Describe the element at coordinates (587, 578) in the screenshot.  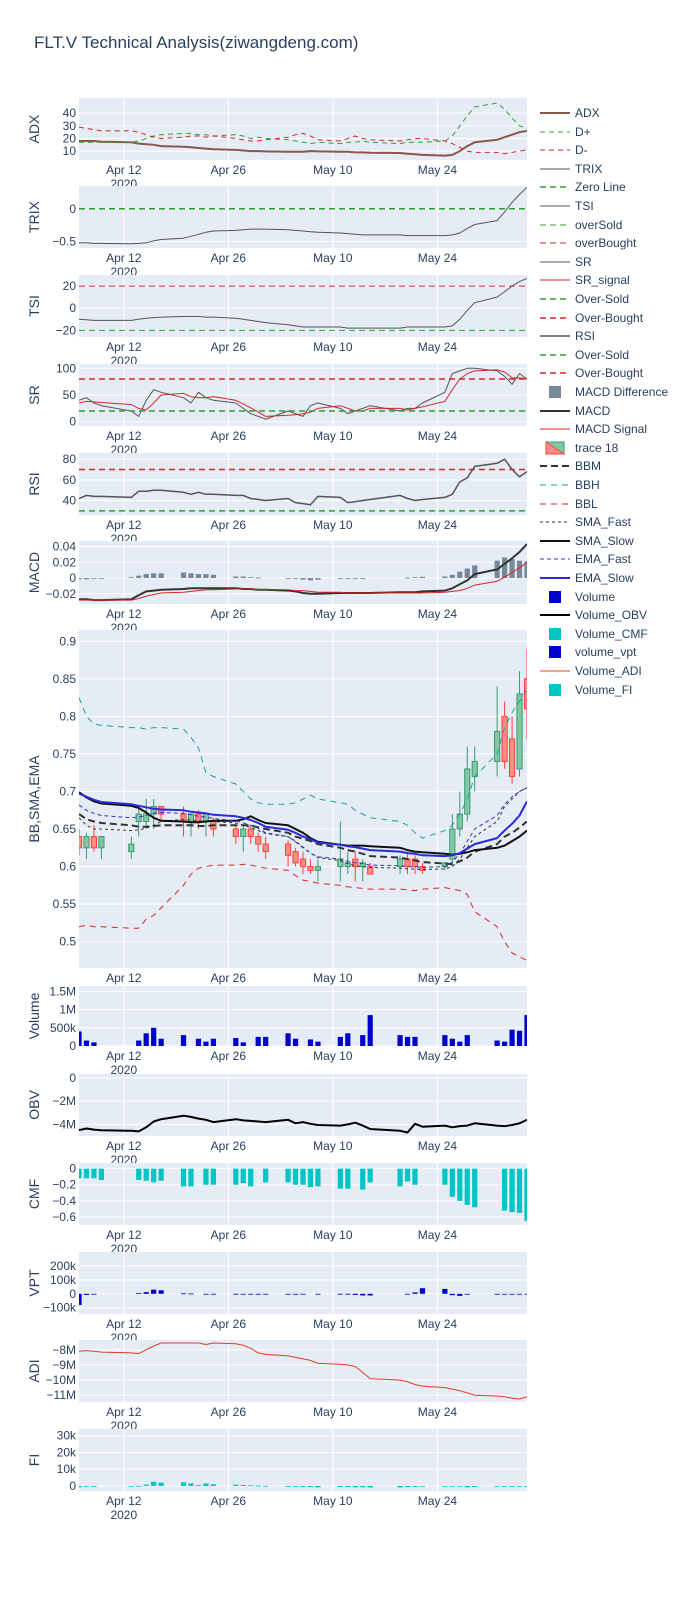
I see `legend-item: EMA_Slow` at that location.